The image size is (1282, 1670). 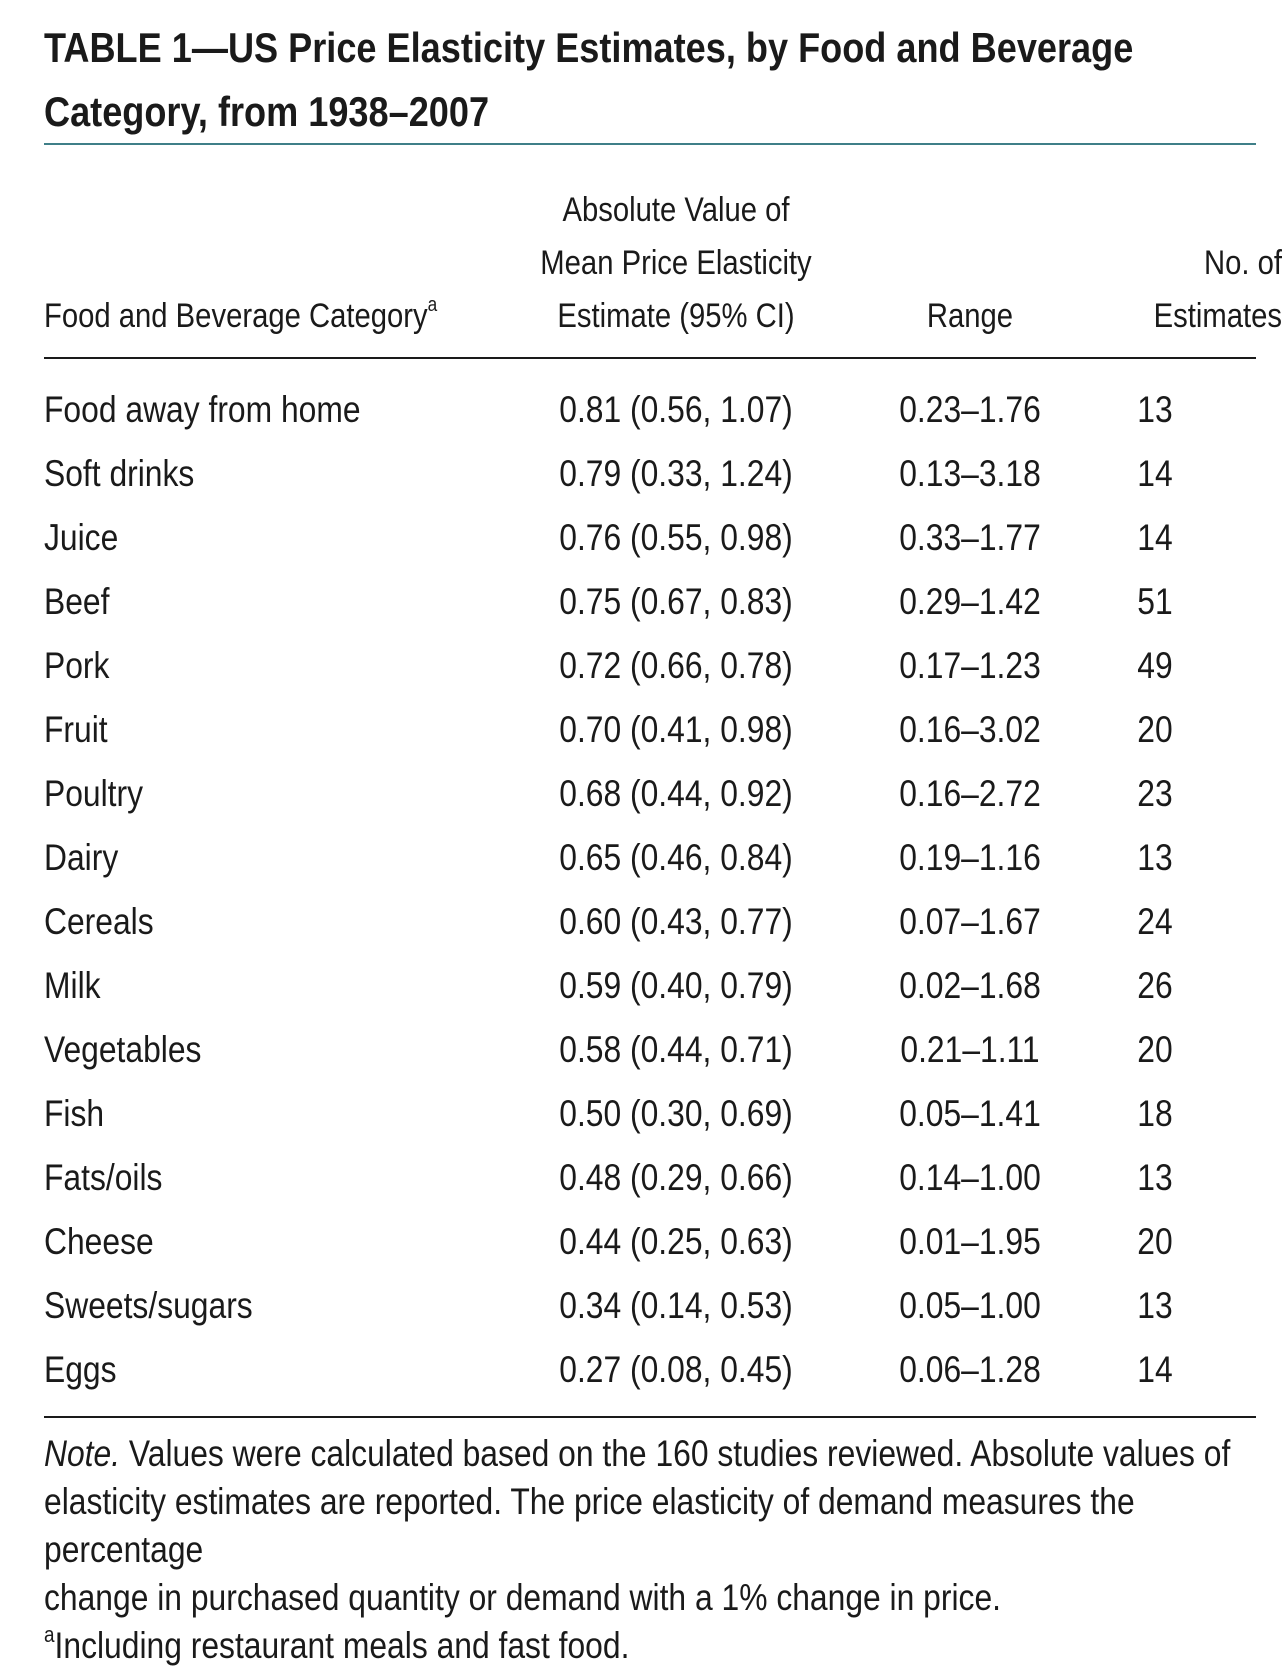 What do you see at coordinates (676, 729) in the screenshot?
I see `mean-elasticity-cell: 0.70 (0.41, 0.98)` at bounding box center [676, 729].